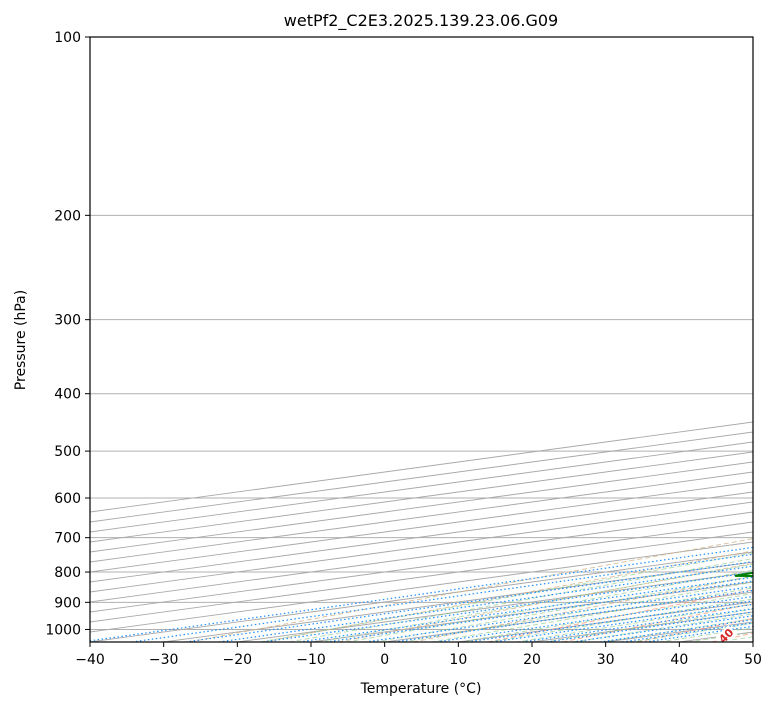 The image size is (775, 708). Describe the element at coordinates (63, 630) in the screenshot. I see `y-tick-label: 1000` at that location.